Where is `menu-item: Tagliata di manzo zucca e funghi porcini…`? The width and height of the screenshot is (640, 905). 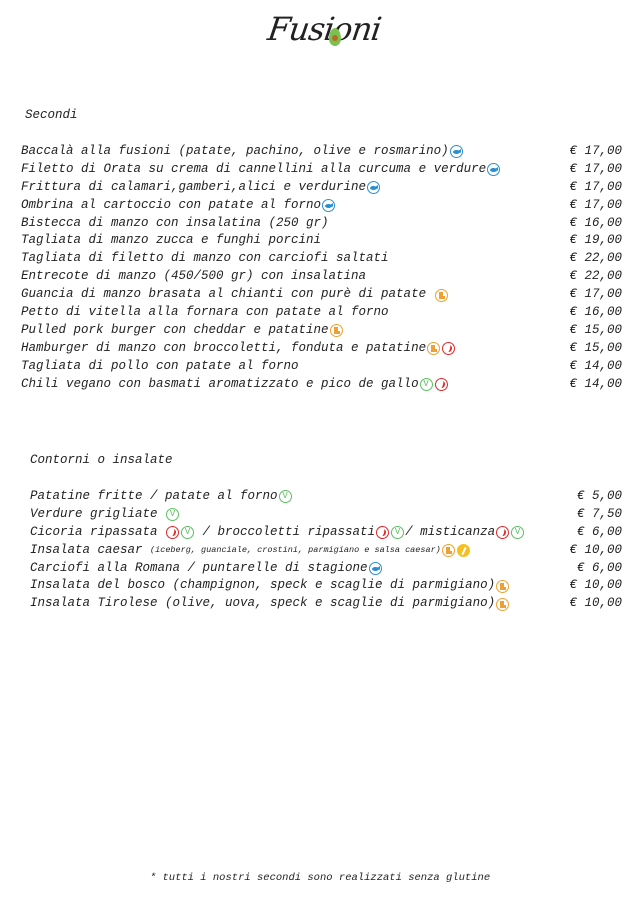 menu-item: Tagliata di manzo zucca e funghi porcini… is located at coordinates (321, 241).